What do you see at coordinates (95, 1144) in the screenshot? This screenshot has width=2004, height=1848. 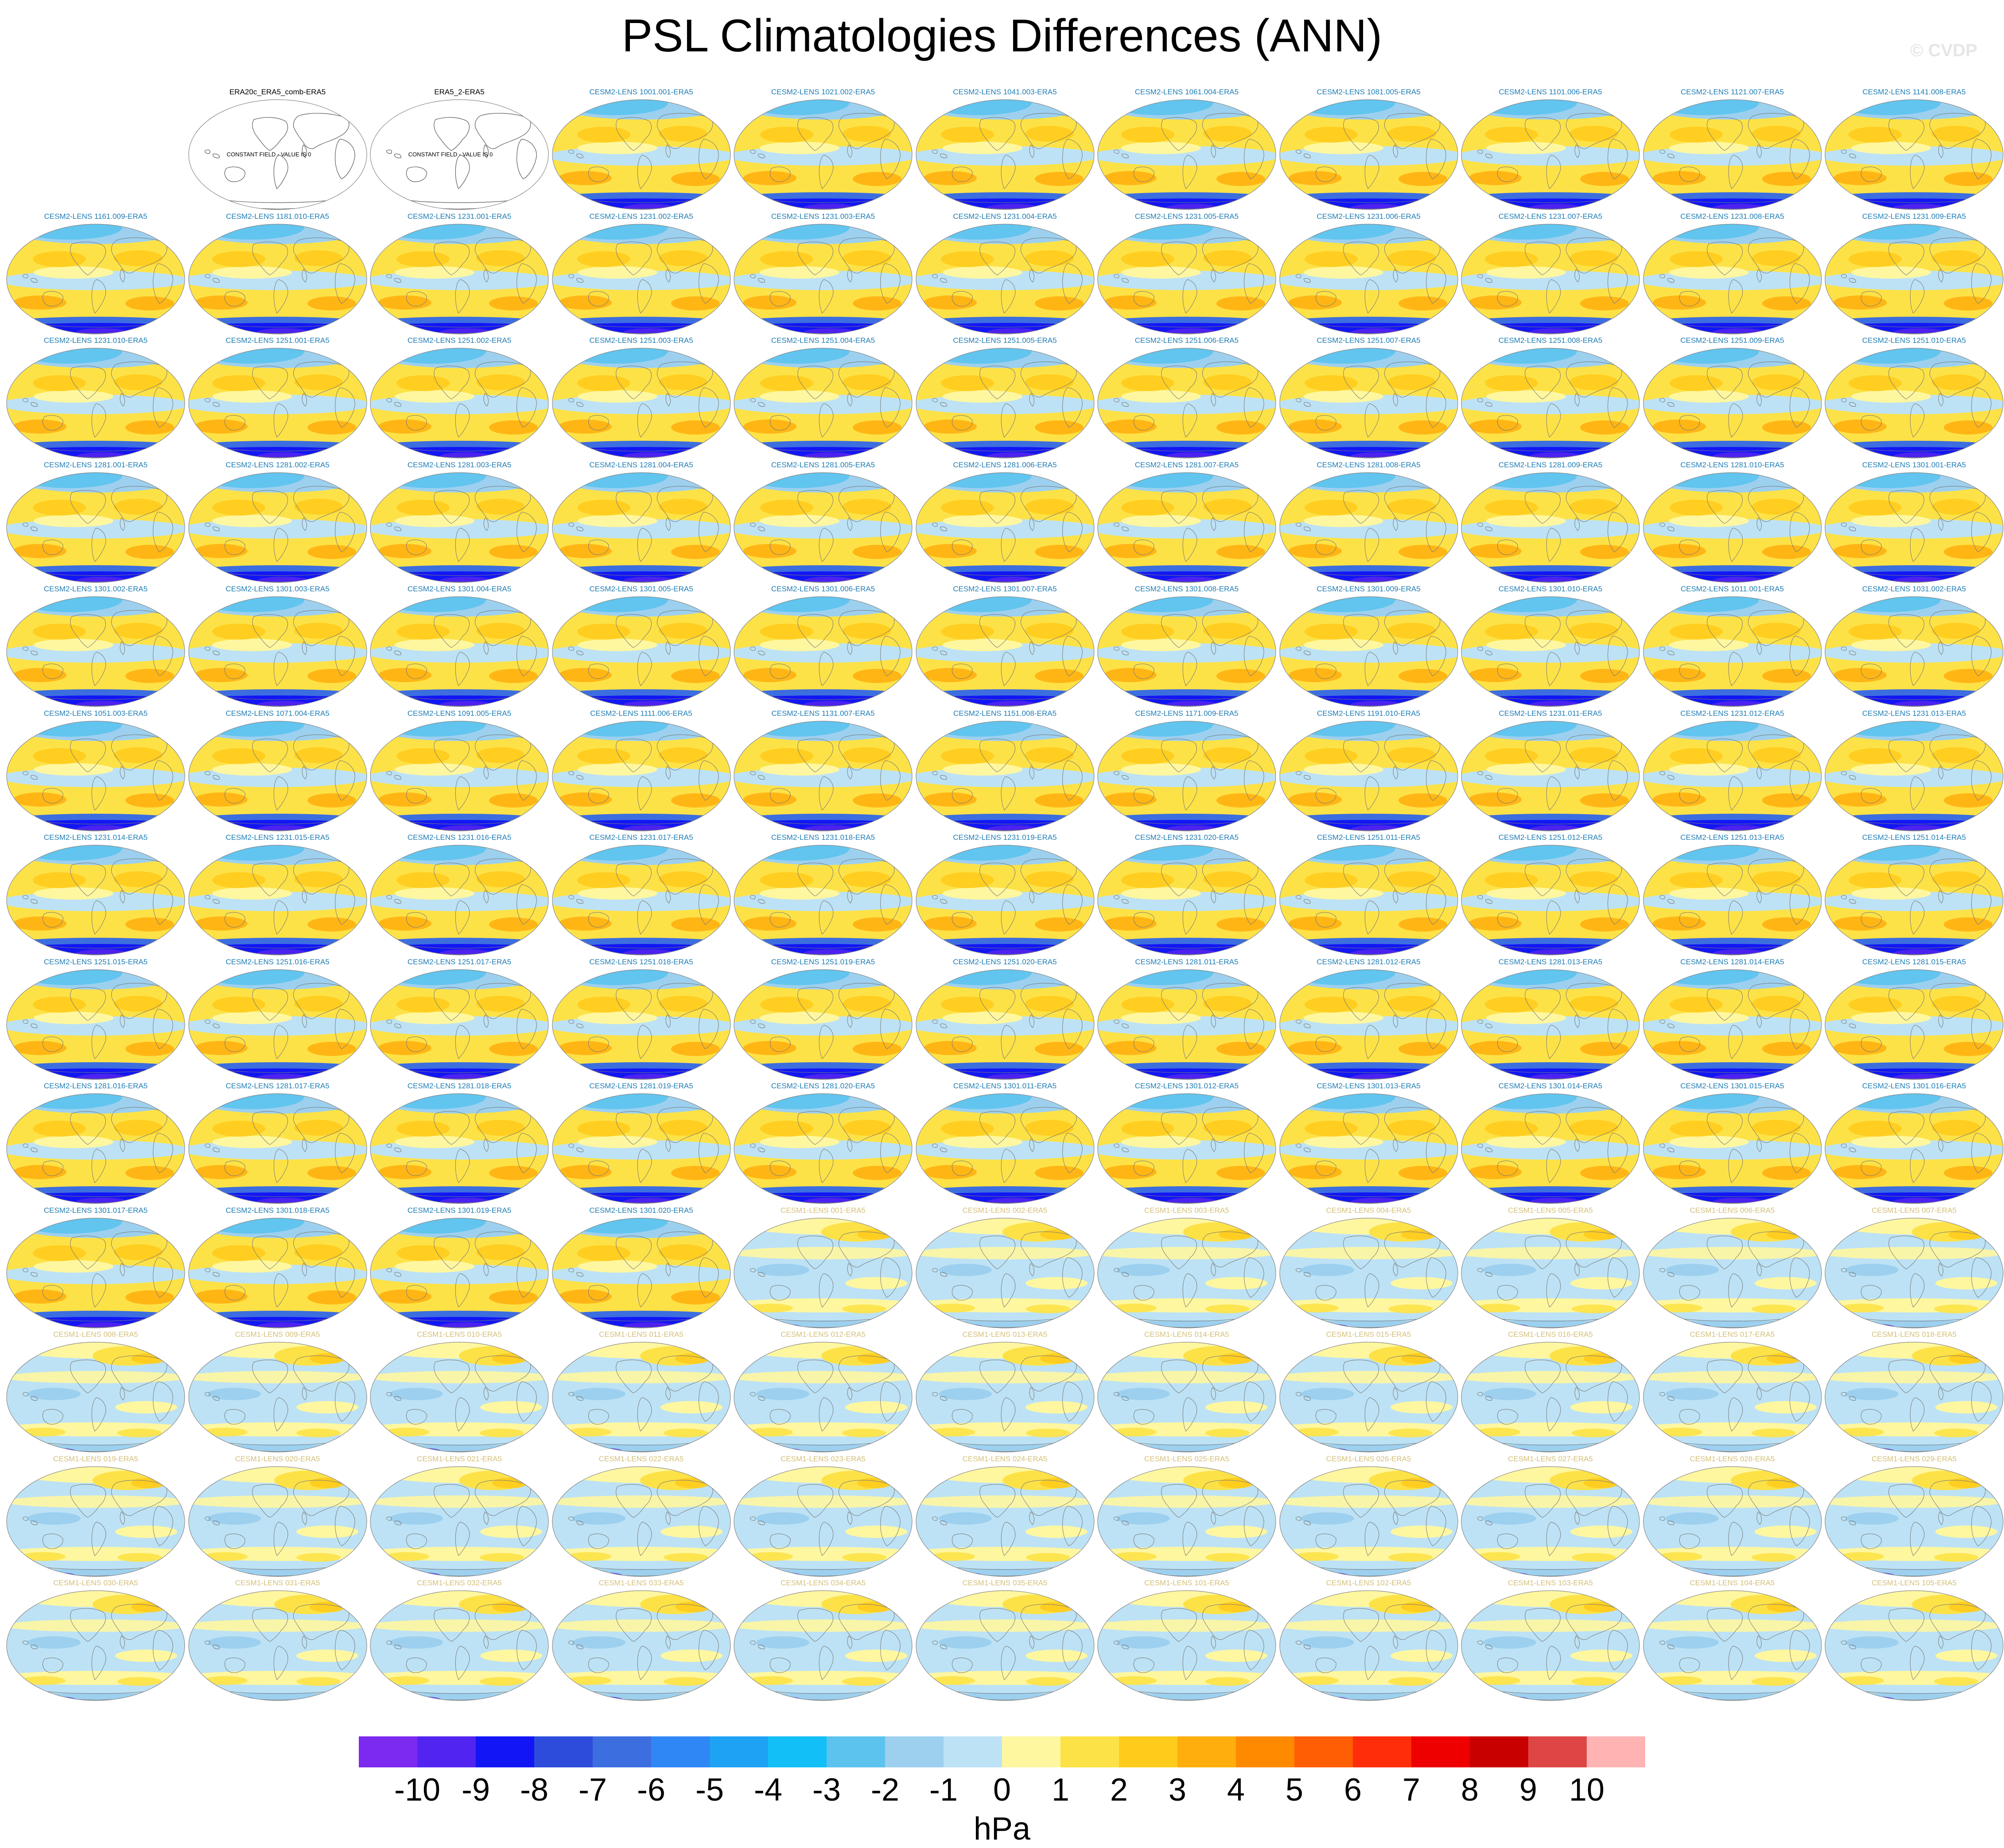 I see `map-panel: CESM2-LENS 1281.016-ERA5` at bounding box center [95, 1144].